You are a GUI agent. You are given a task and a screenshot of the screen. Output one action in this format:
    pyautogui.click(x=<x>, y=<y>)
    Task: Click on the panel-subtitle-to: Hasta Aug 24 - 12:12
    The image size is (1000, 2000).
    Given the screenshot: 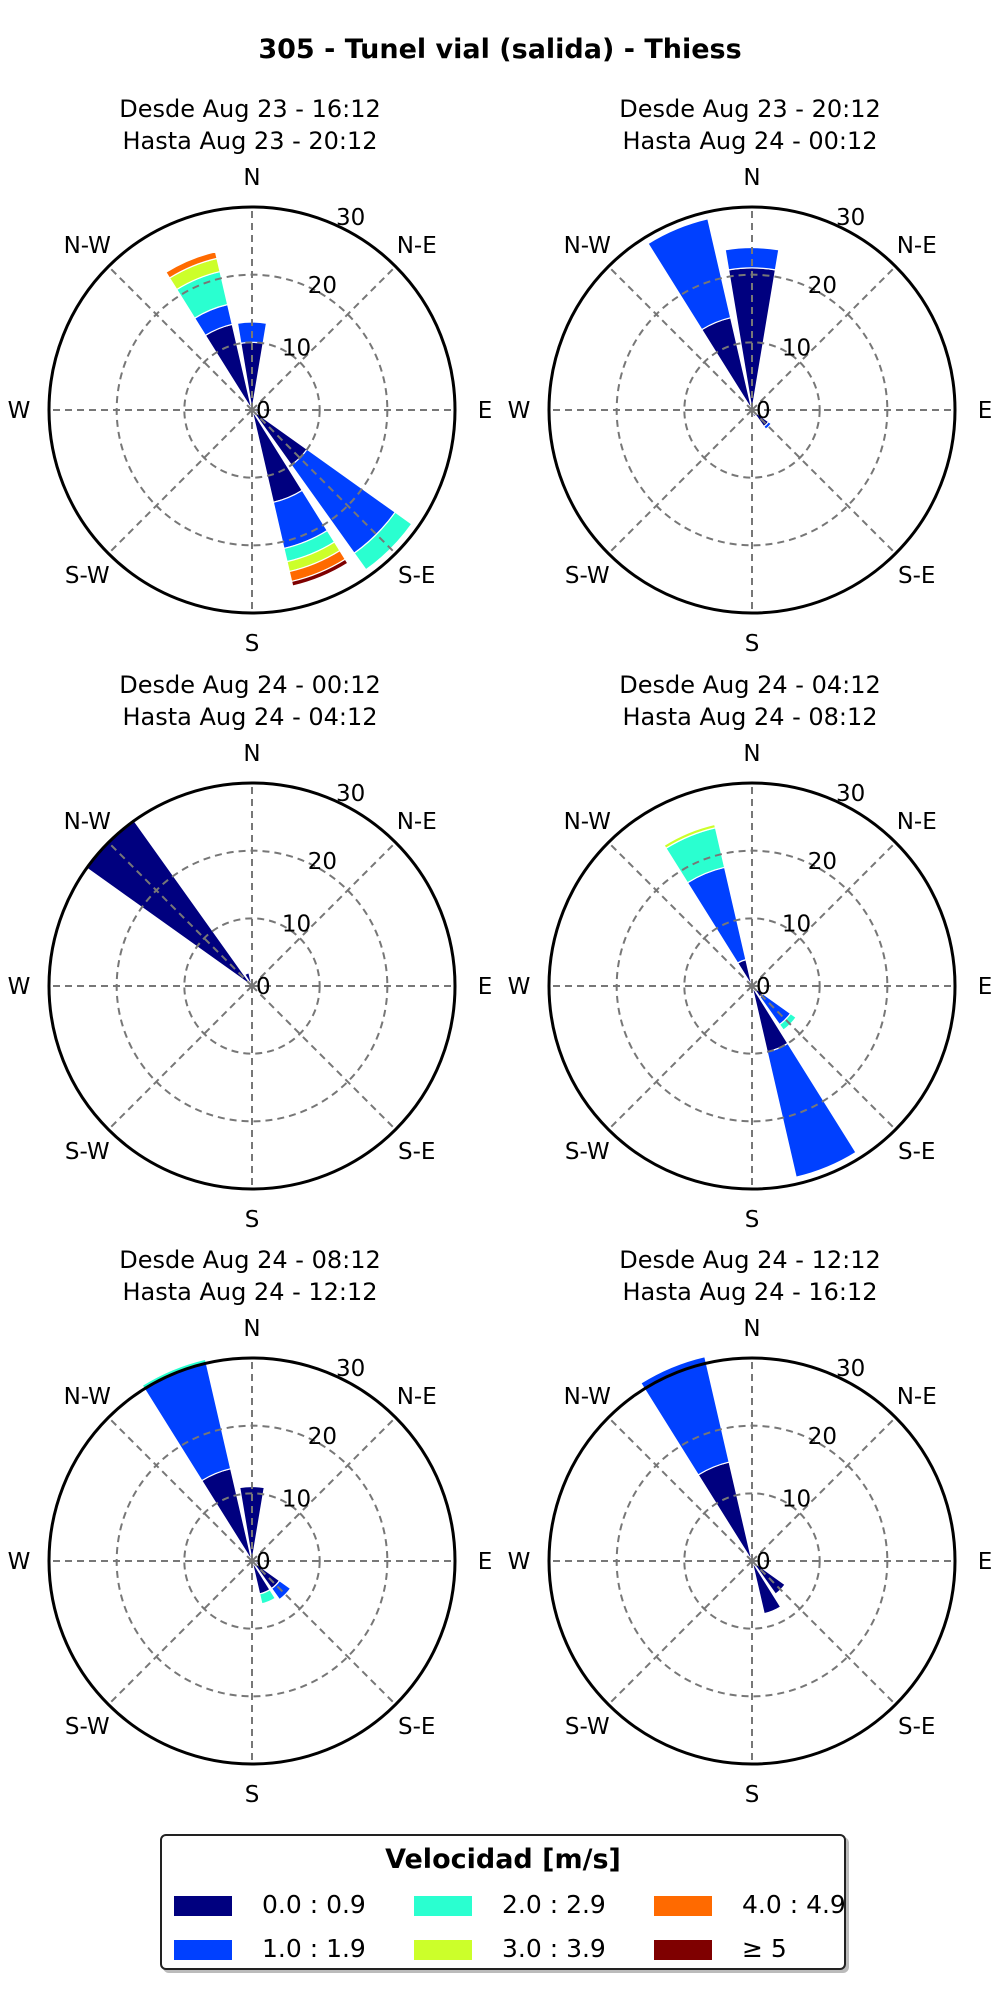 What is the action you would take?
    pyautogui.click(x=250, y=1292)
    